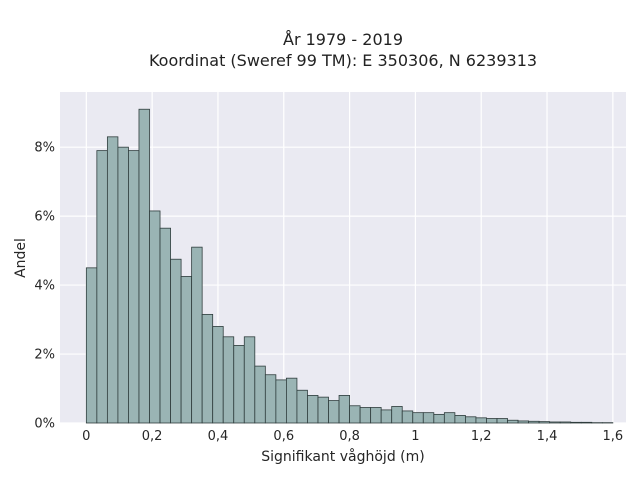 Image resolution: width=640 pixels, height=480 pixels. I want to click on x-tick-label: 1,4, so click(547, 436).